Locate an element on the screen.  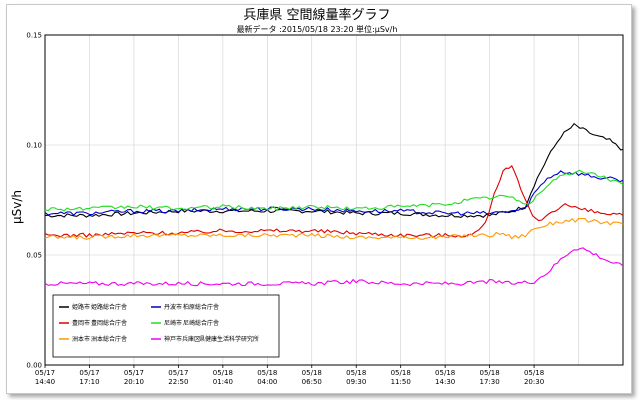
chart-subtitle: 最新データ :2015/05/18 23:20 単位:μSv/h is located at coordinates (317, 29).